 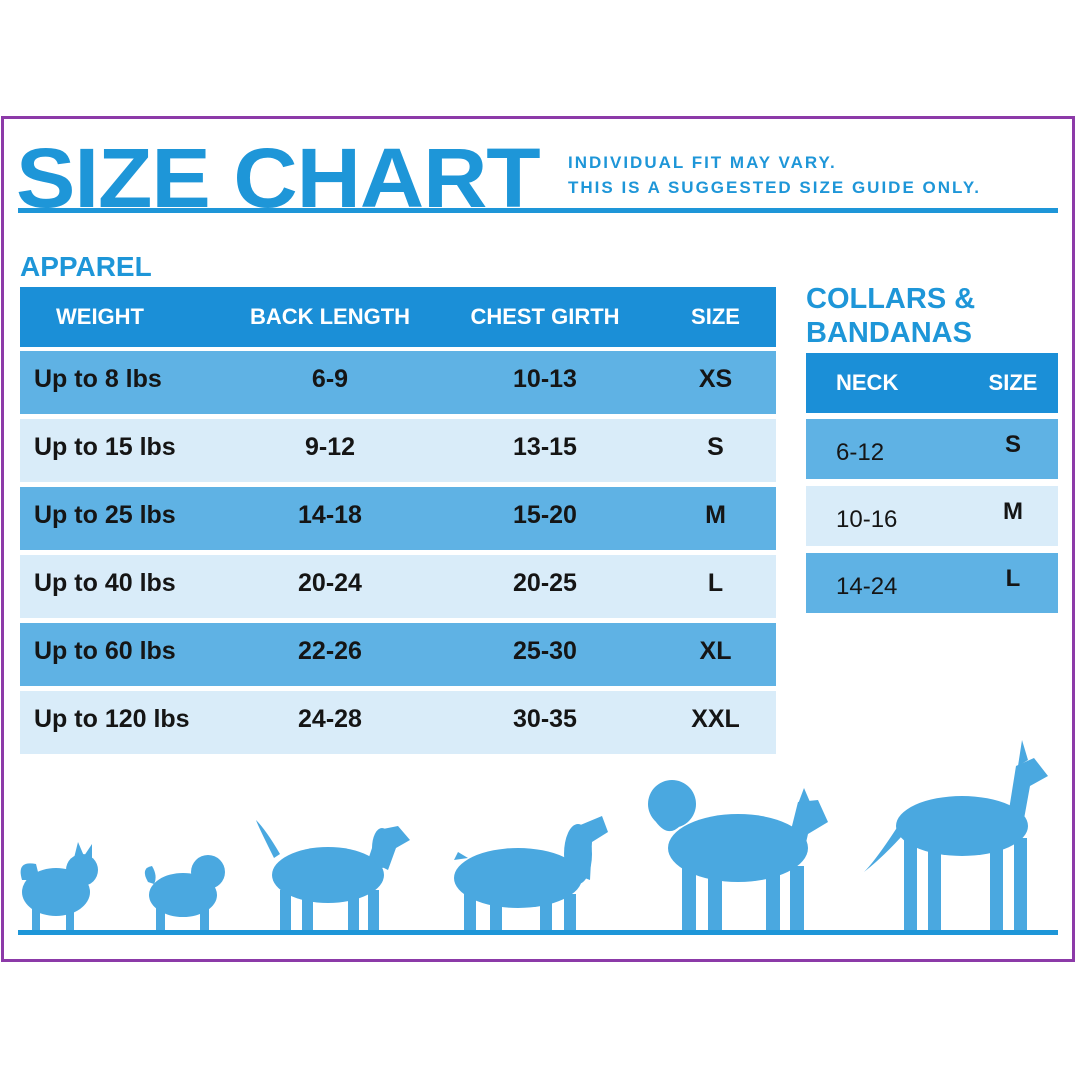 What do you see at coordinates (545, 379) in the screenshot?
I see `chest-girth-cell: 10-13` at bounding box center [545, 379].